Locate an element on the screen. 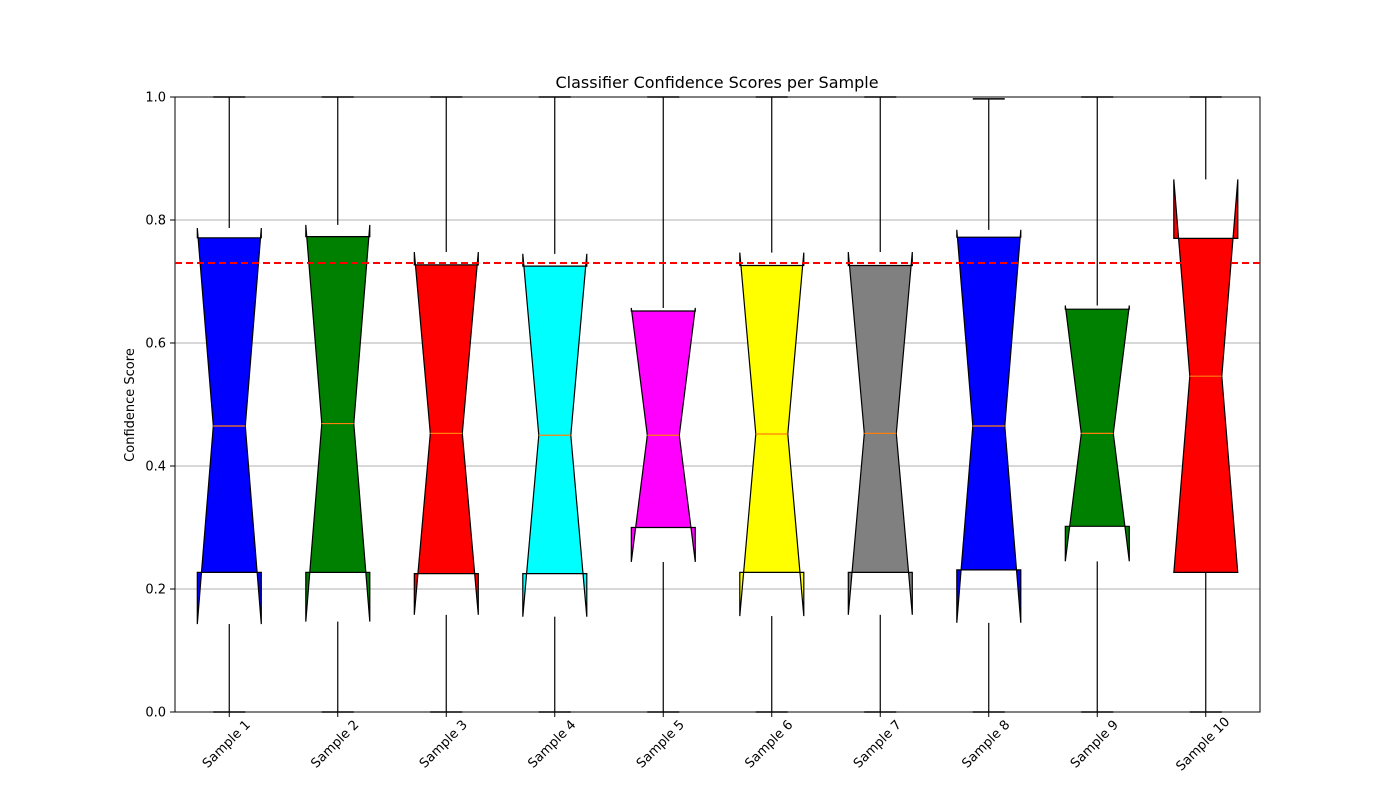 Image resolution: width=1400 pixels, height=800 pixels. y-tick-label: 0.2 is located at coordinates (155, 590).